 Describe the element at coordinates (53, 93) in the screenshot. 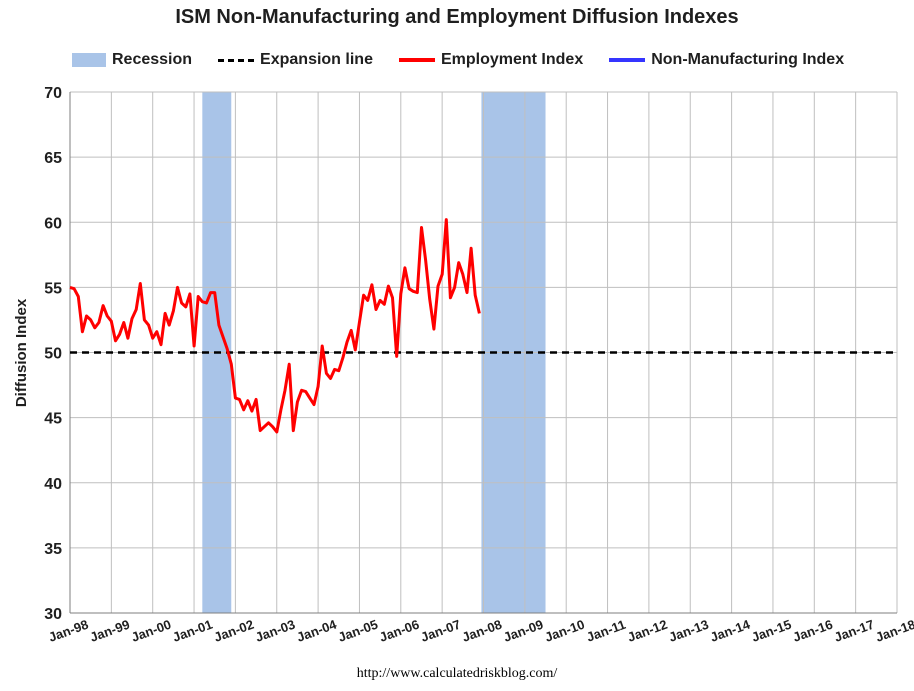

I see `y-tick-label-70: 70` at that location.